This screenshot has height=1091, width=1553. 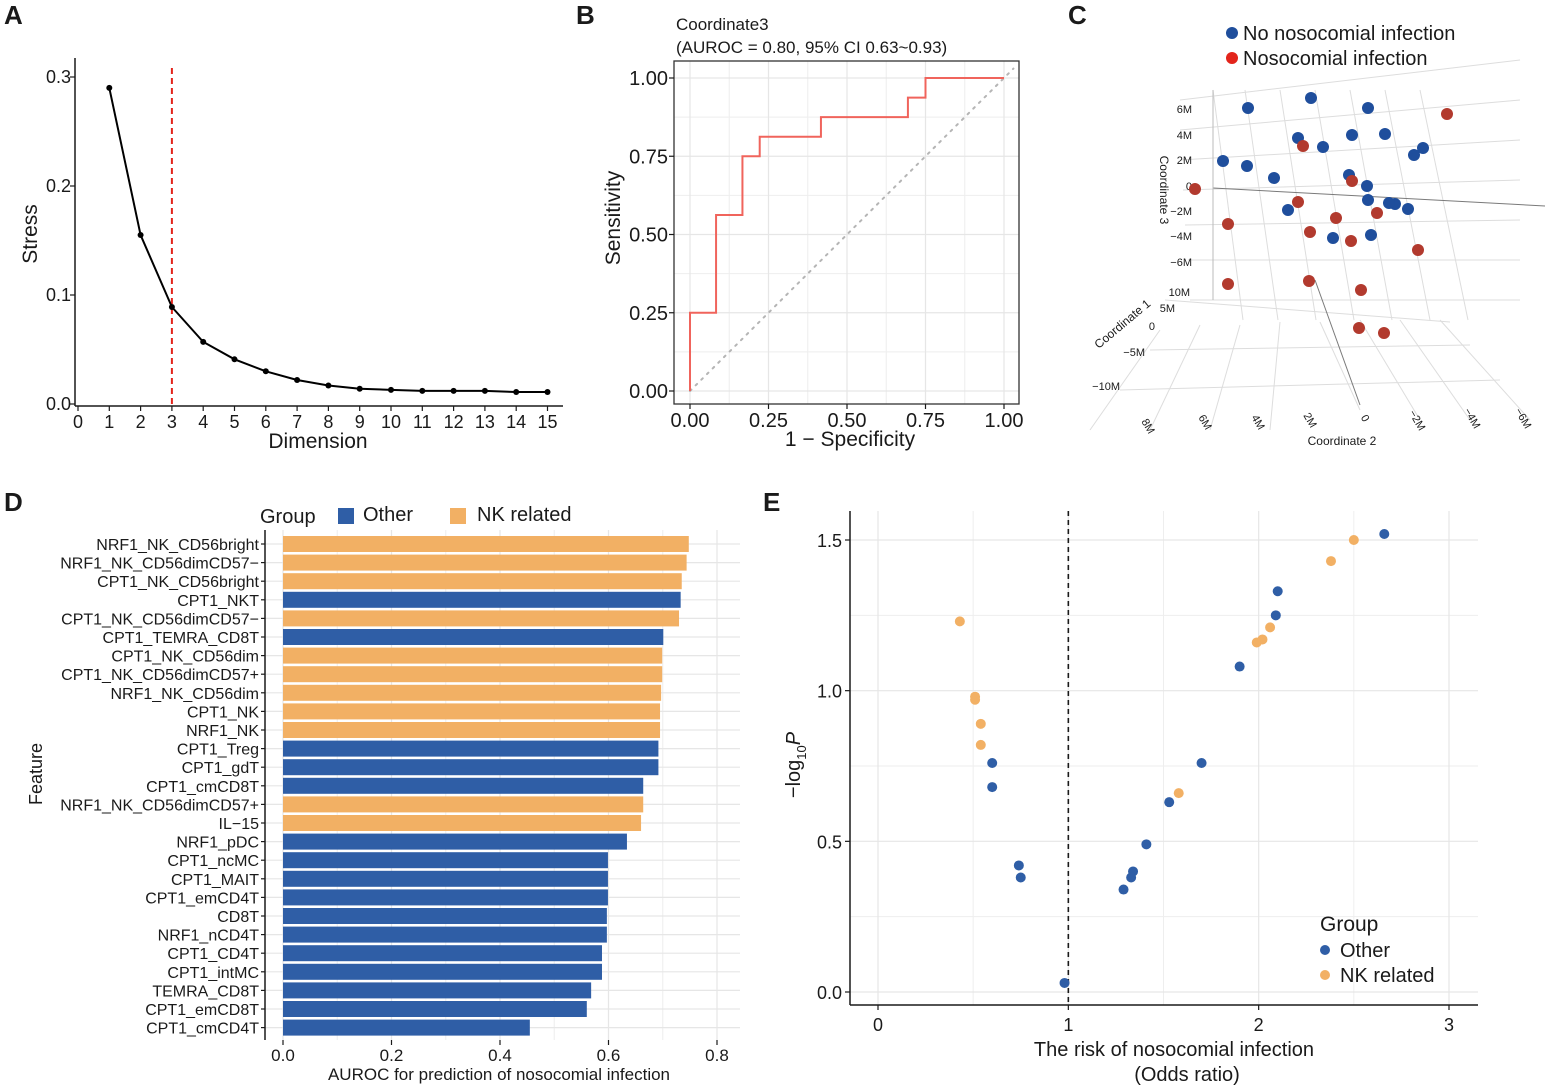 What do you see at coordinates (648, 79) in the screenshot?
I see `y-tick-label: 1.00` at bounding box center [648, 79].